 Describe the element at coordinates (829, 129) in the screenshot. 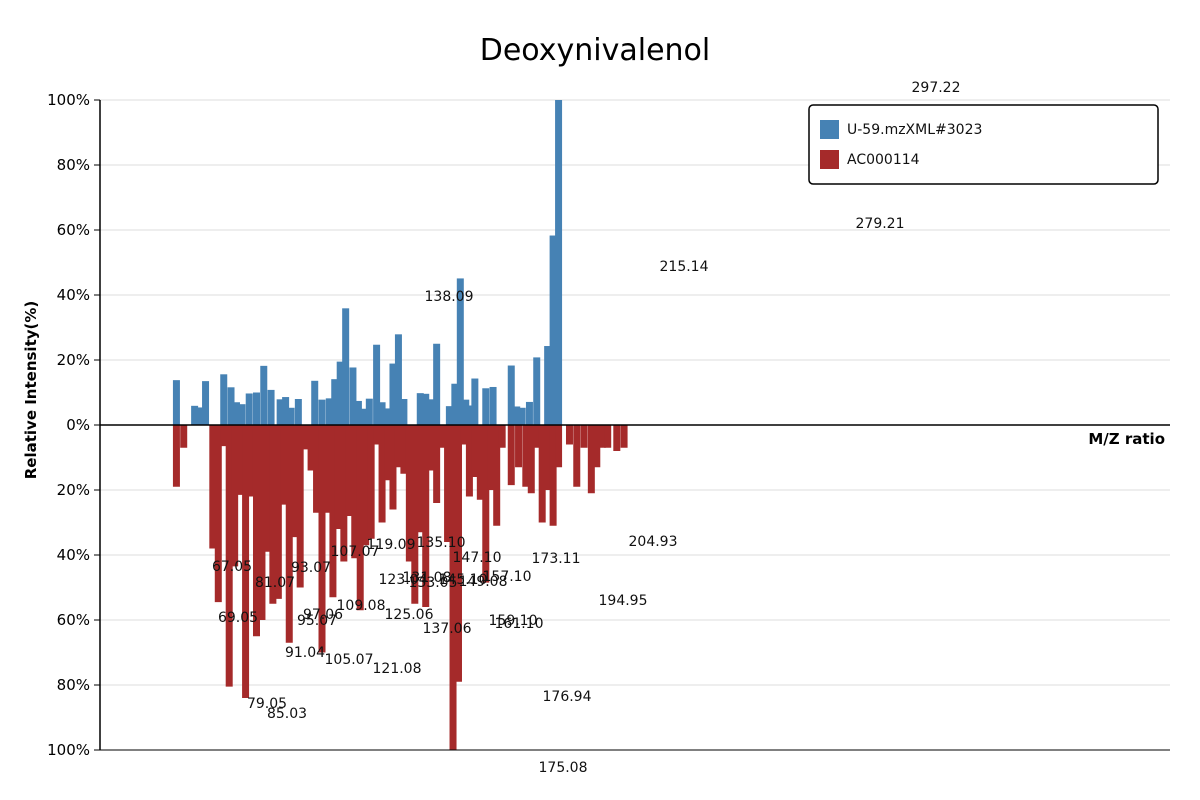

I see `legend-swatch-top` at that location.